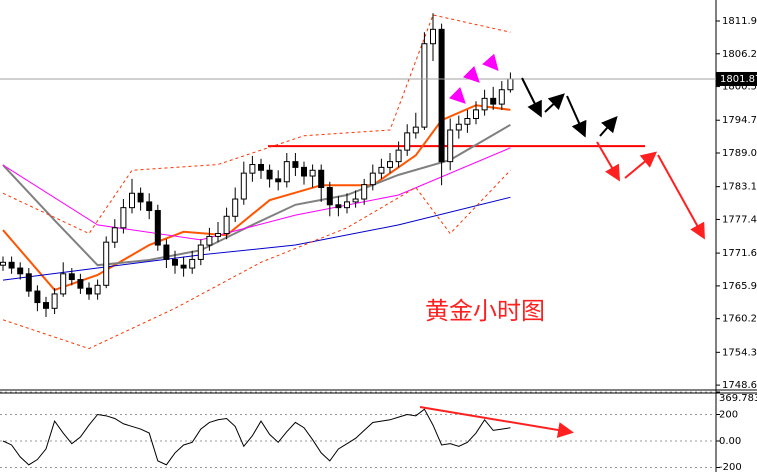 This screenshot has width=757, height=472. What do you see at coordinates (739, 54) in the screenshot?
I see `y-tick-label: 1806.25` at bounding box center [739, 54].